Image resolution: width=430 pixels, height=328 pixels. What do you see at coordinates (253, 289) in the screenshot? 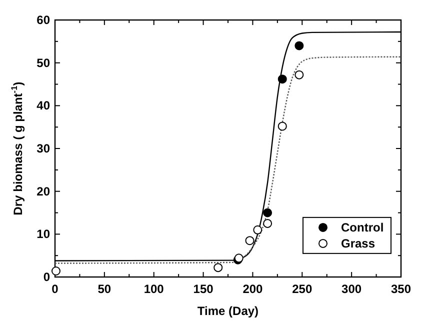
I see `x-tick-label: 200` at bounding box center [253, 289].